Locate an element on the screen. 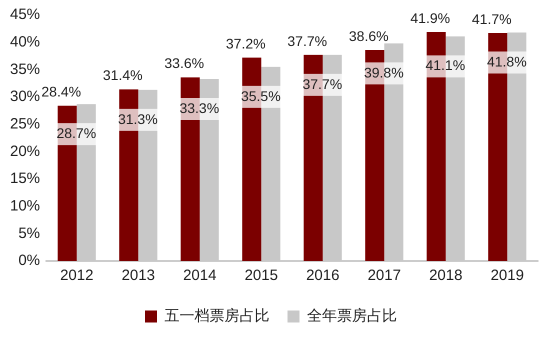 This screenshot has height=338, width=550. x-tick-label: 2012 is located at coordinates (77, 275).